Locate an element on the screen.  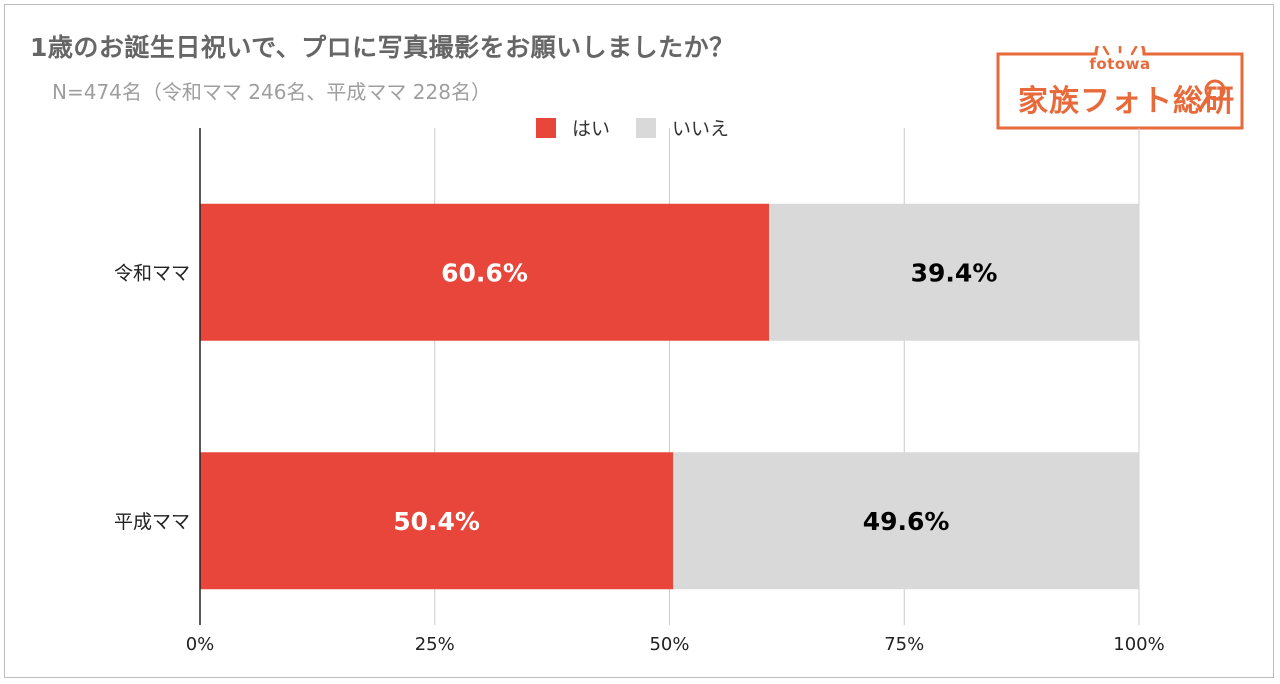
brand-logo: fotowa 家族フォト総研 is located at coordinates (1120, 88).